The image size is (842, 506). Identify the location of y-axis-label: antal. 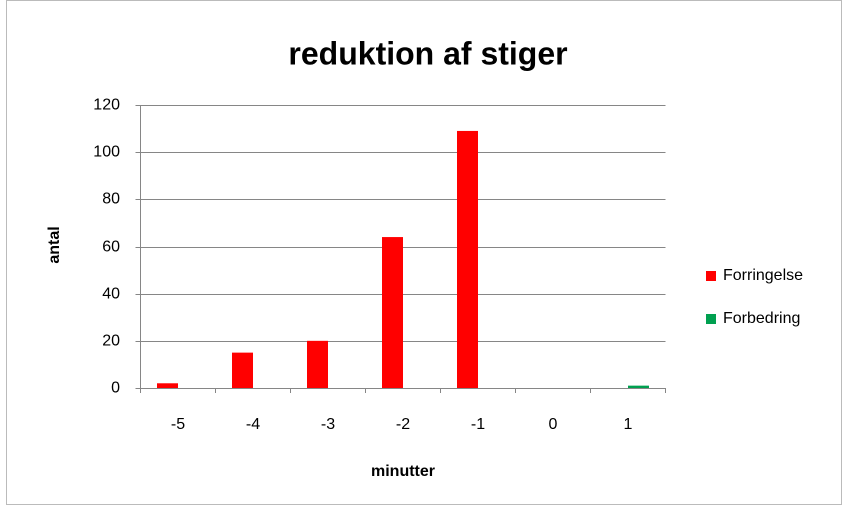
(54, 244).